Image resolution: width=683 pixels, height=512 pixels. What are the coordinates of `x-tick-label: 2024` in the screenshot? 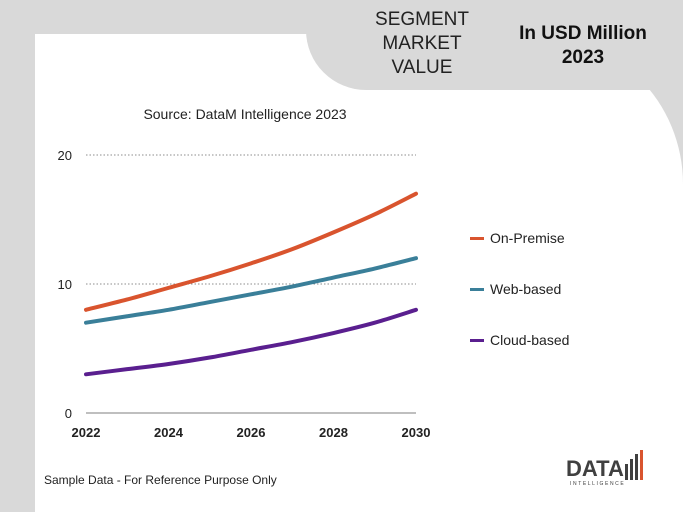 It's located at (169, 432).